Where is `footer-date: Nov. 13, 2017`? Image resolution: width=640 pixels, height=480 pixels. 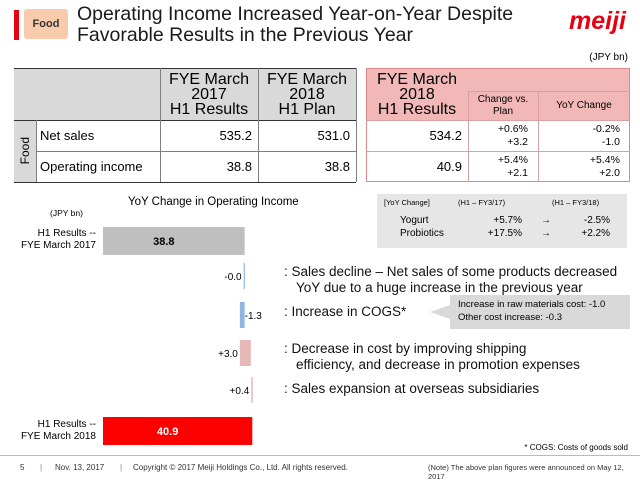
footer-date: Nov. 13, 2017 is located at coordinates (80, 467).